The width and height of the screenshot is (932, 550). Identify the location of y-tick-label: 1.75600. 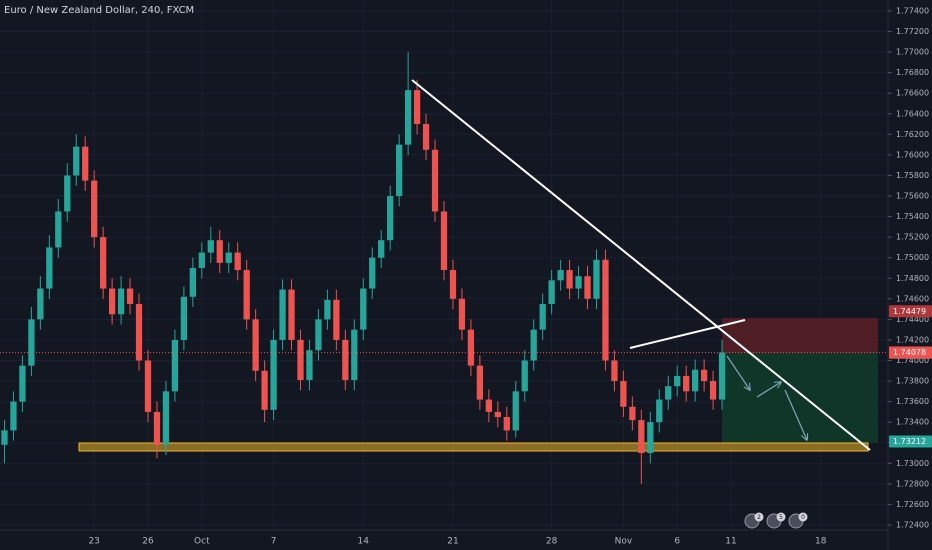
(912, 196).